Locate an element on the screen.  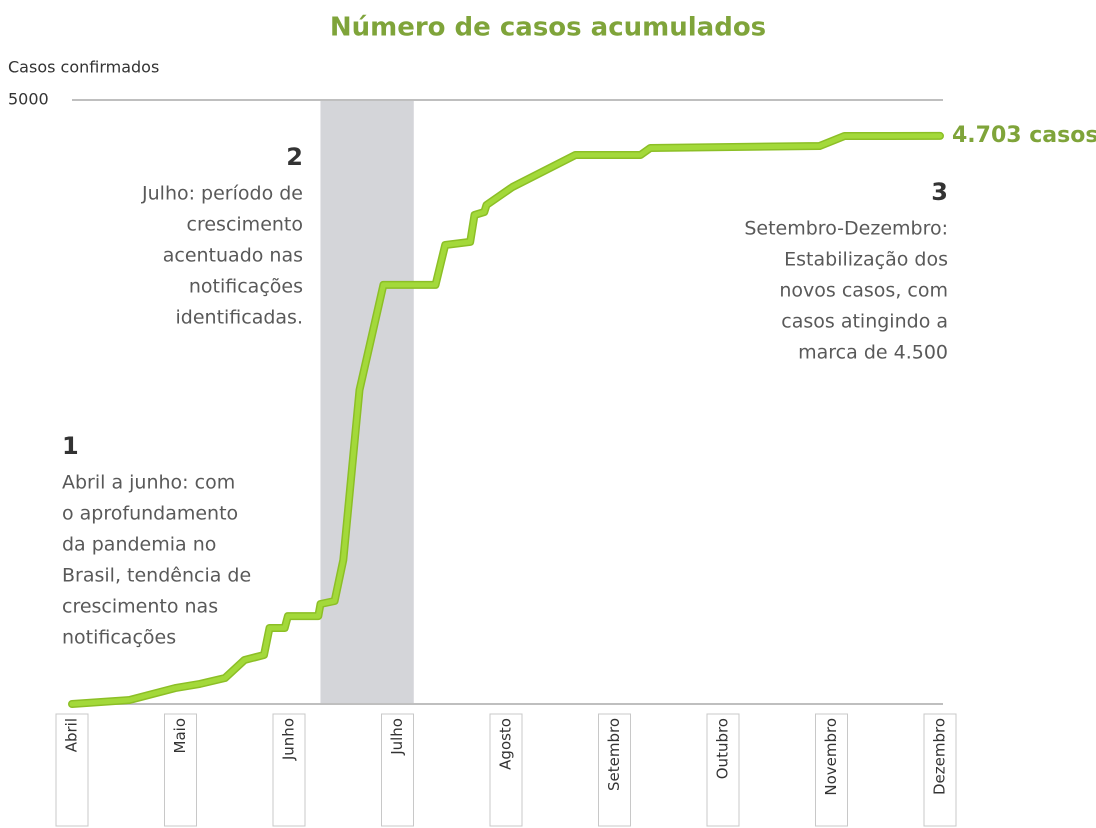
shaded-period is located at coordinates (367, 402).